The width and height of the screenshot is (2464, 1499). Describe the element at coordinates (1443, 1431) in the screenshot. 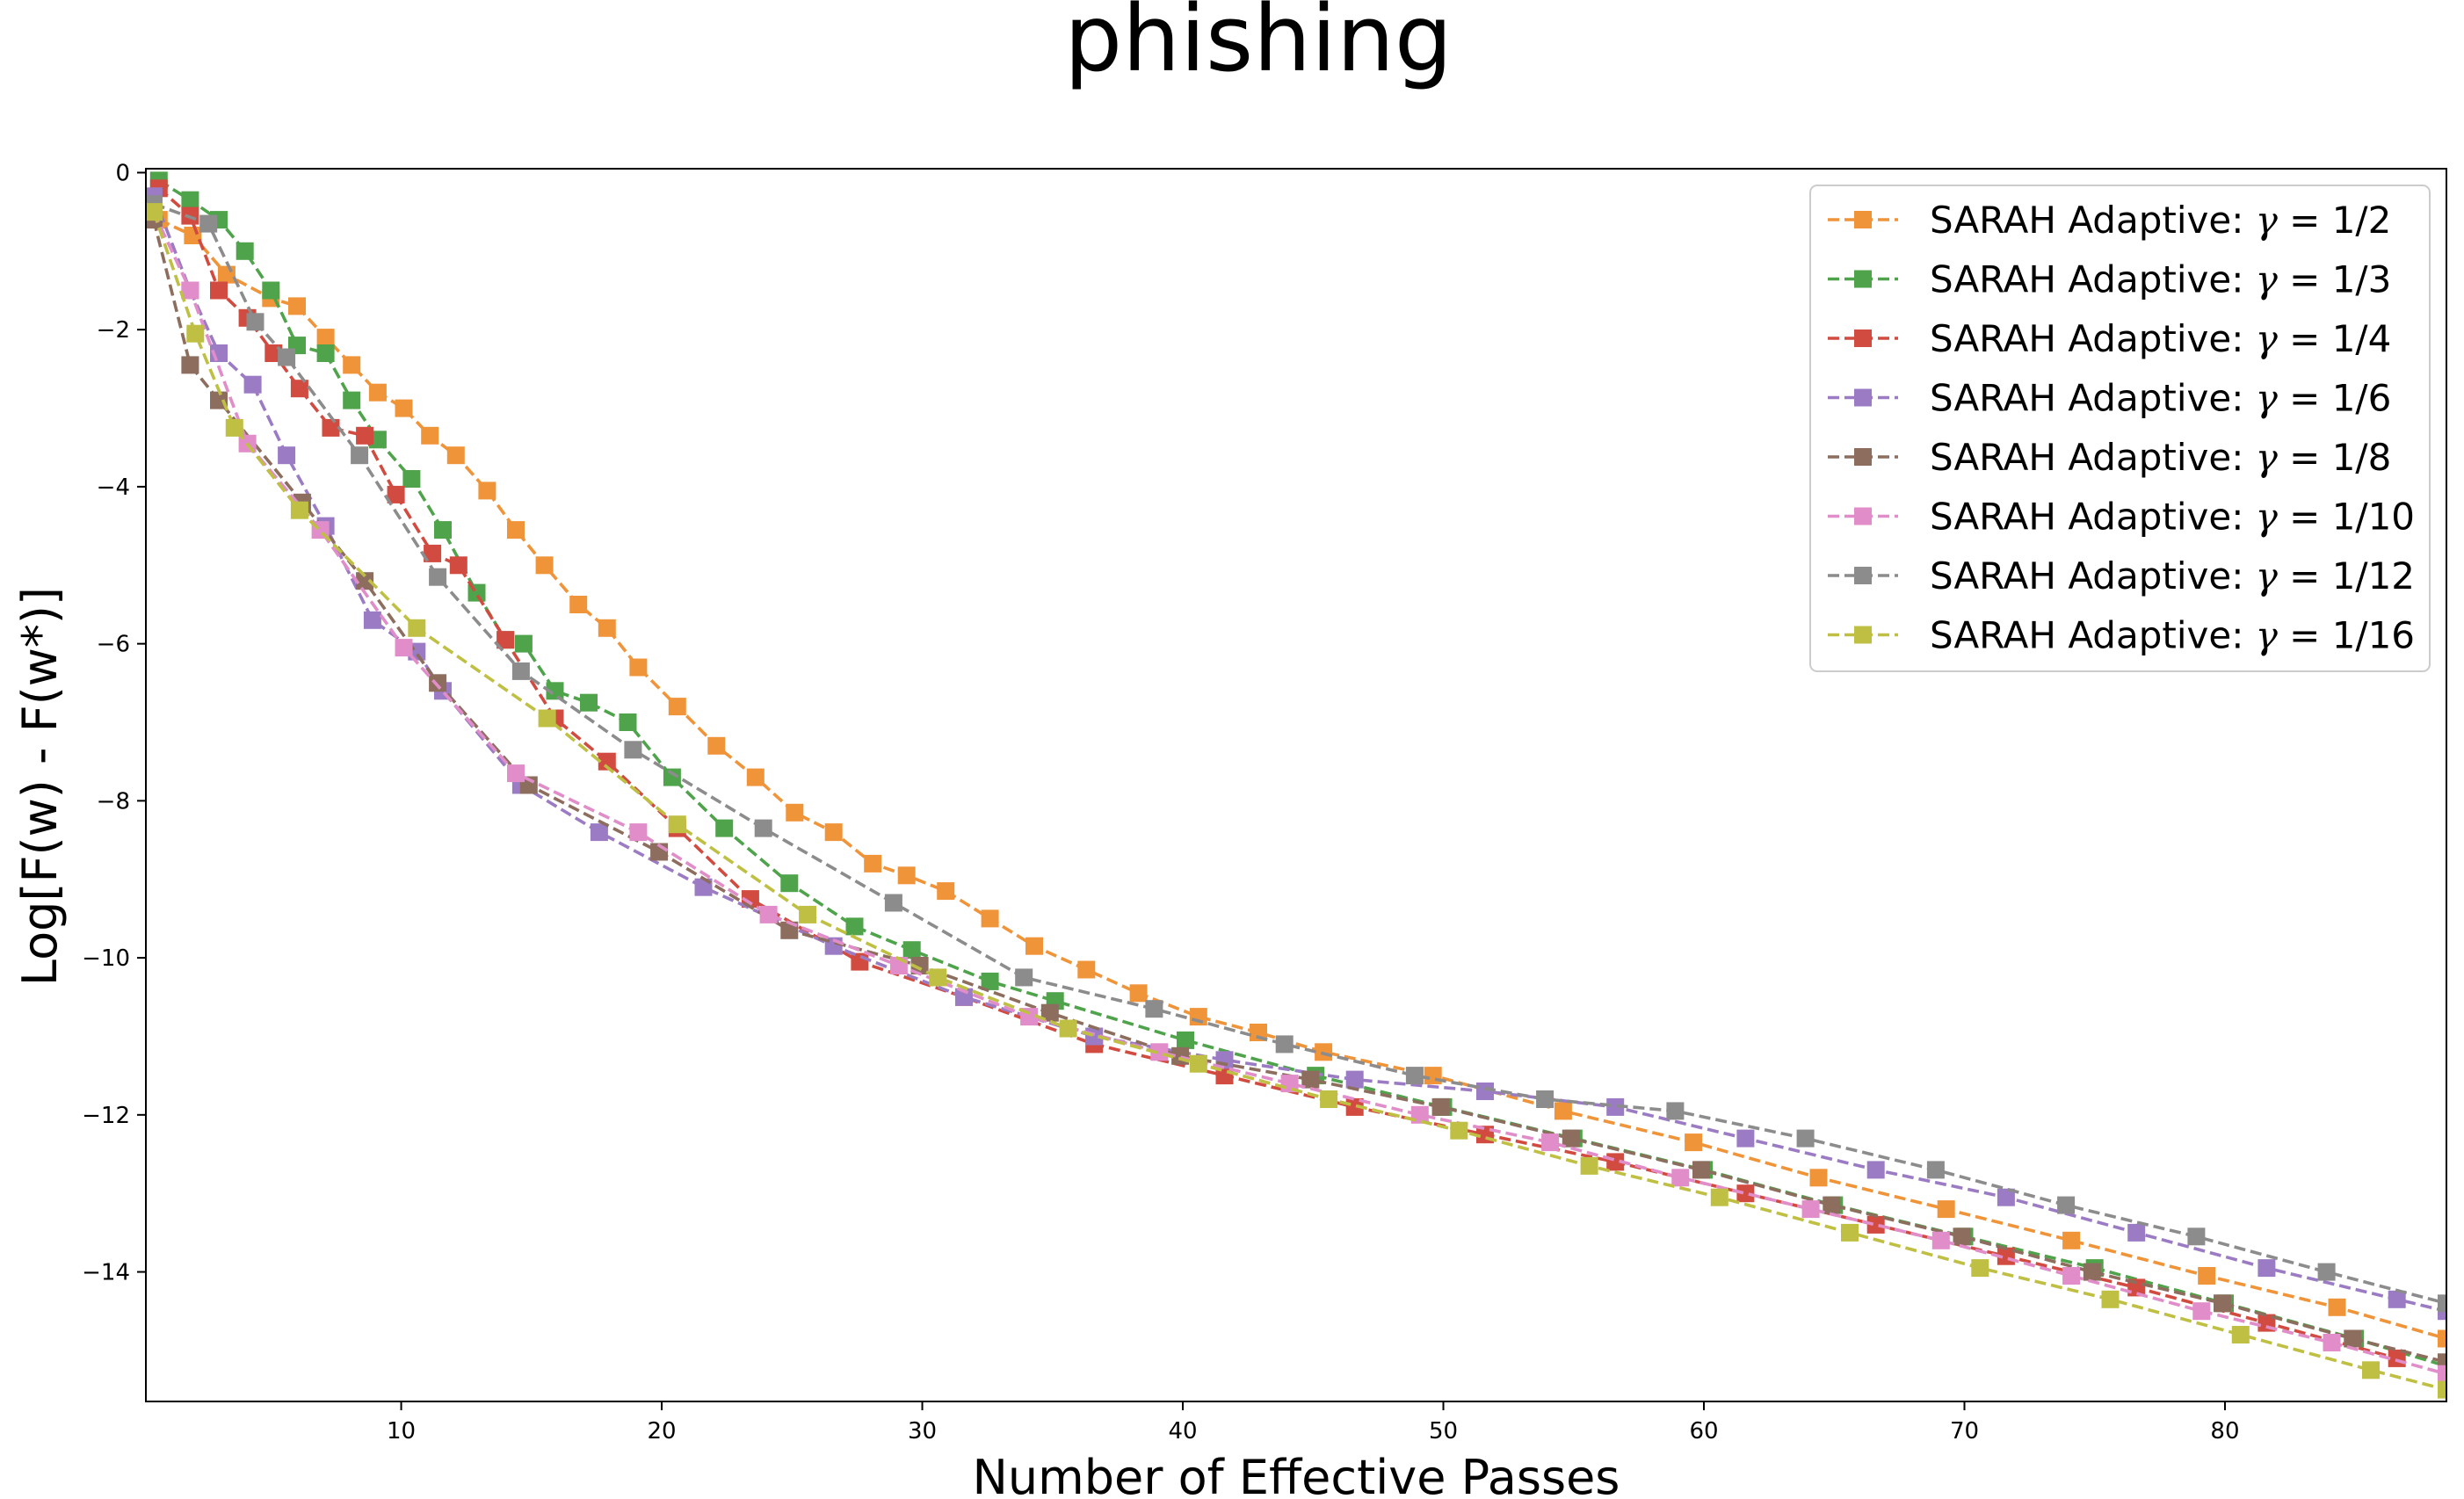

I see `x-tick-label: 50` at that location.